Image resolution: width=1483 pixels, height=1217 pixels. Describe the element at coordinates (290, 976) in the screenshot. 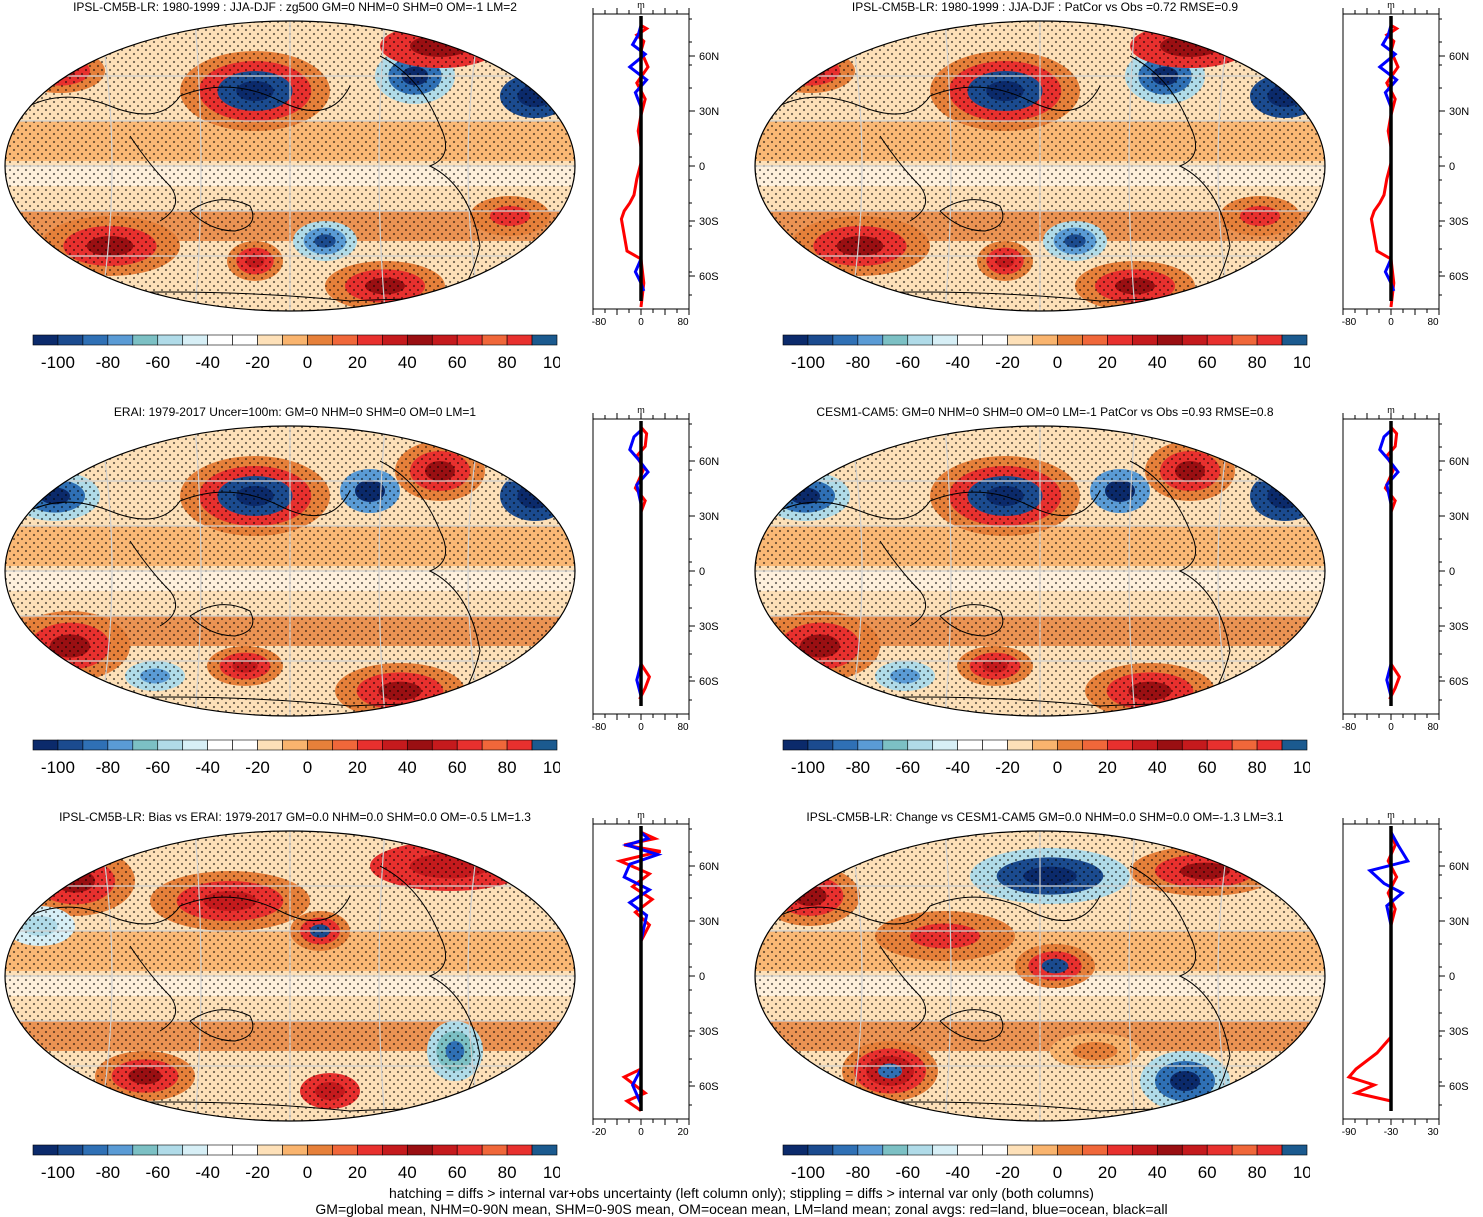

I see `robinson-map` at that location.